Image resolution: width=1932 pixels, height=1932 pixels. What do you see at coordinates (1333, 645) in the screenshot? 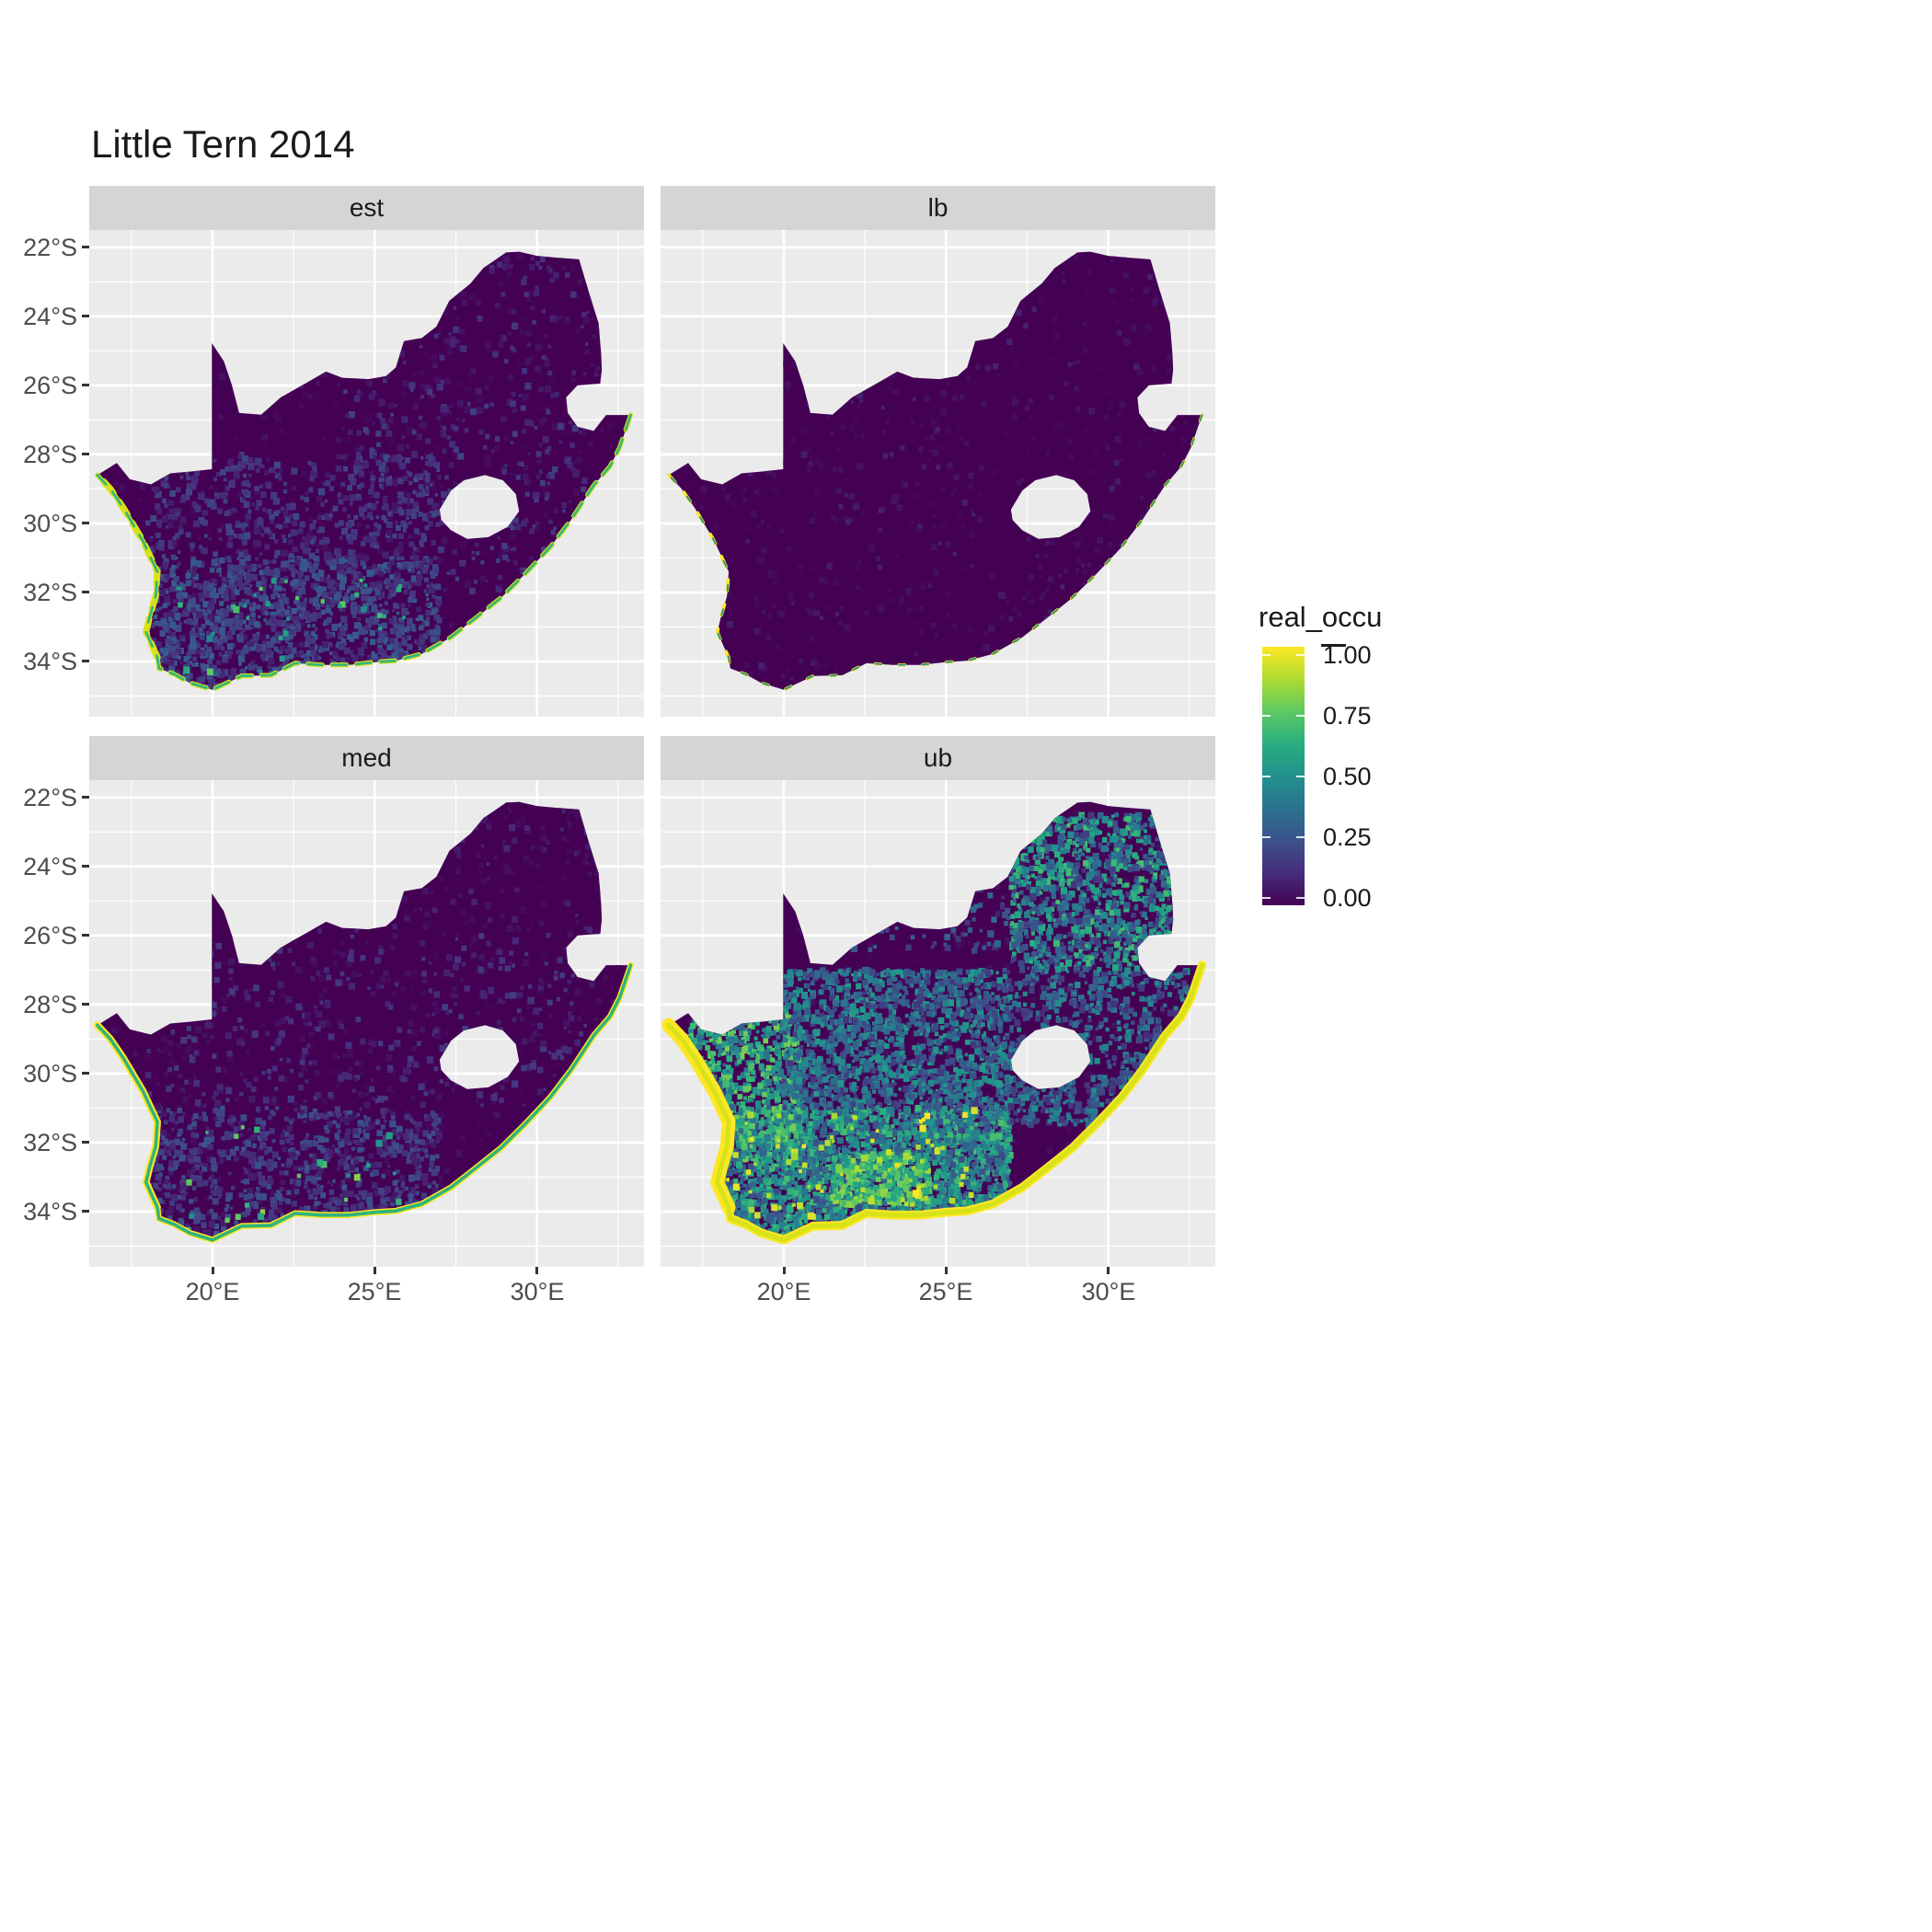
I see `legend-top-tick-mark` at bounding box center [1333, 645].